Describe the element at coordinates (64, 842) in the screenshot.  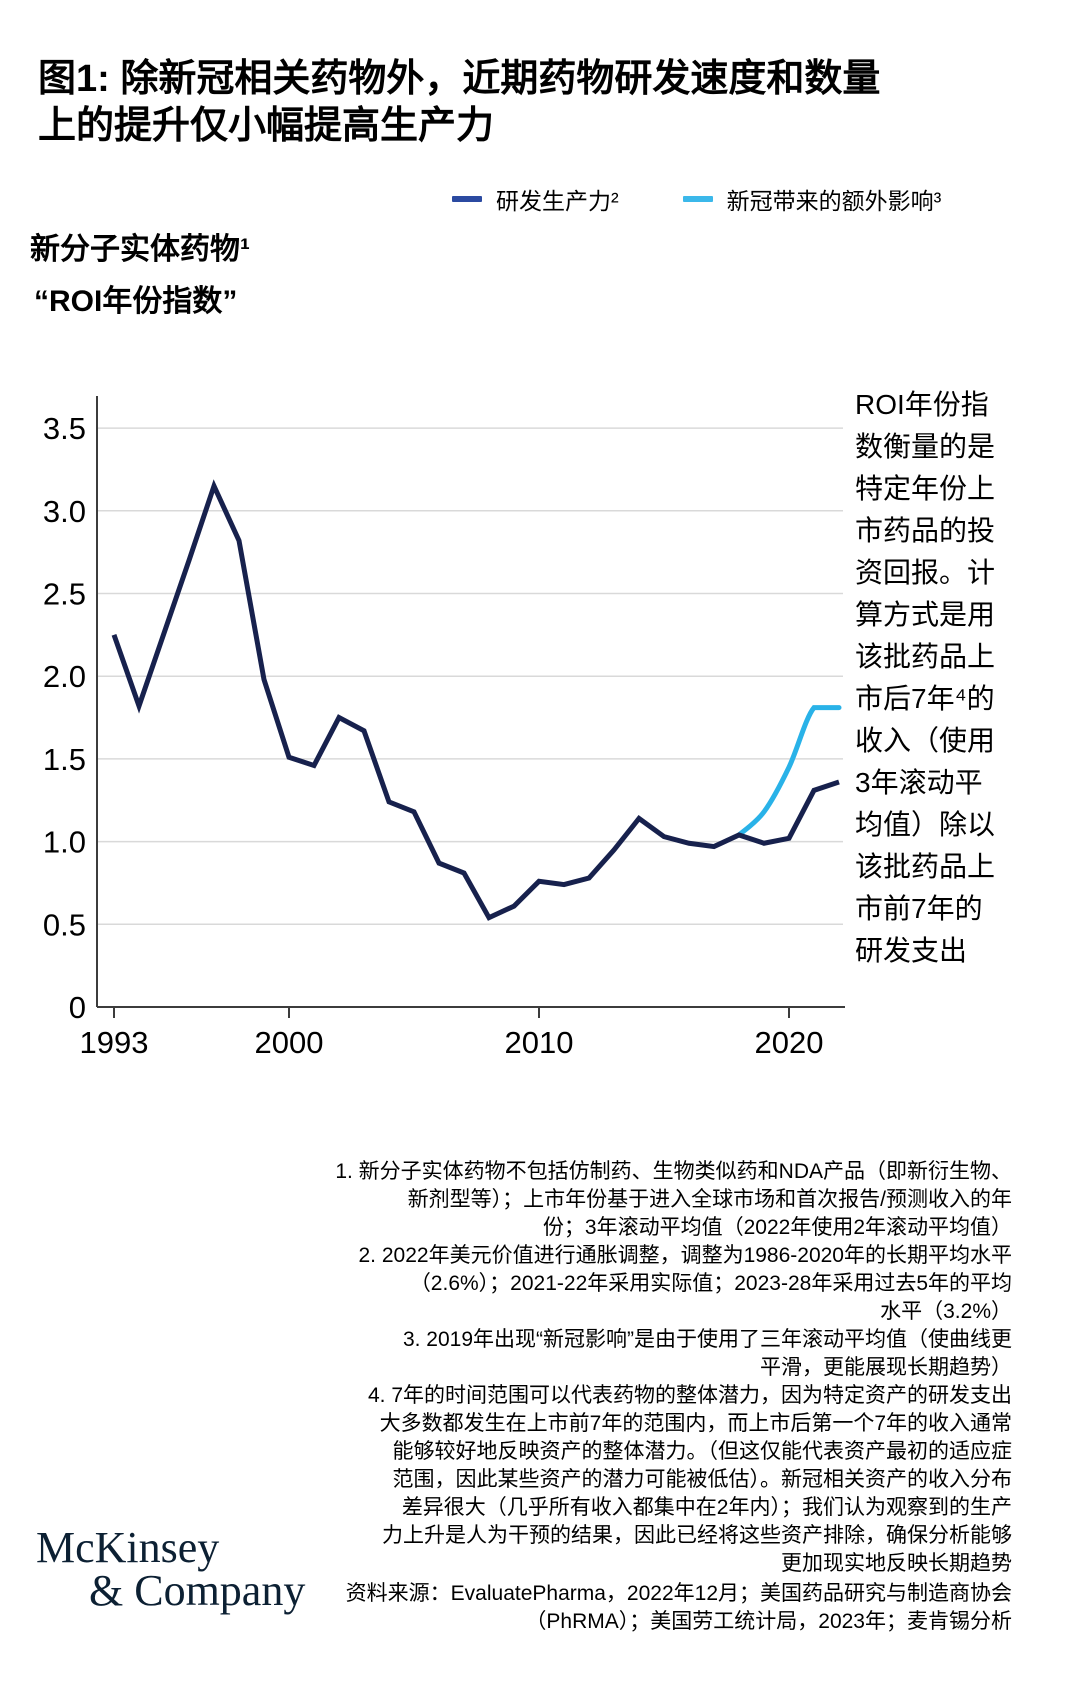
I see `svg-text: 1.0` at that location.